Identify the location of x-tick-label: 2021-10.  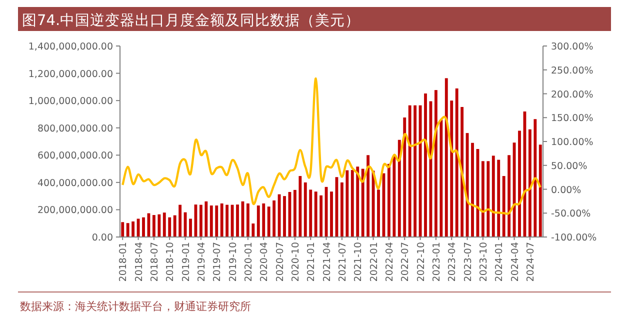
(358, 262).